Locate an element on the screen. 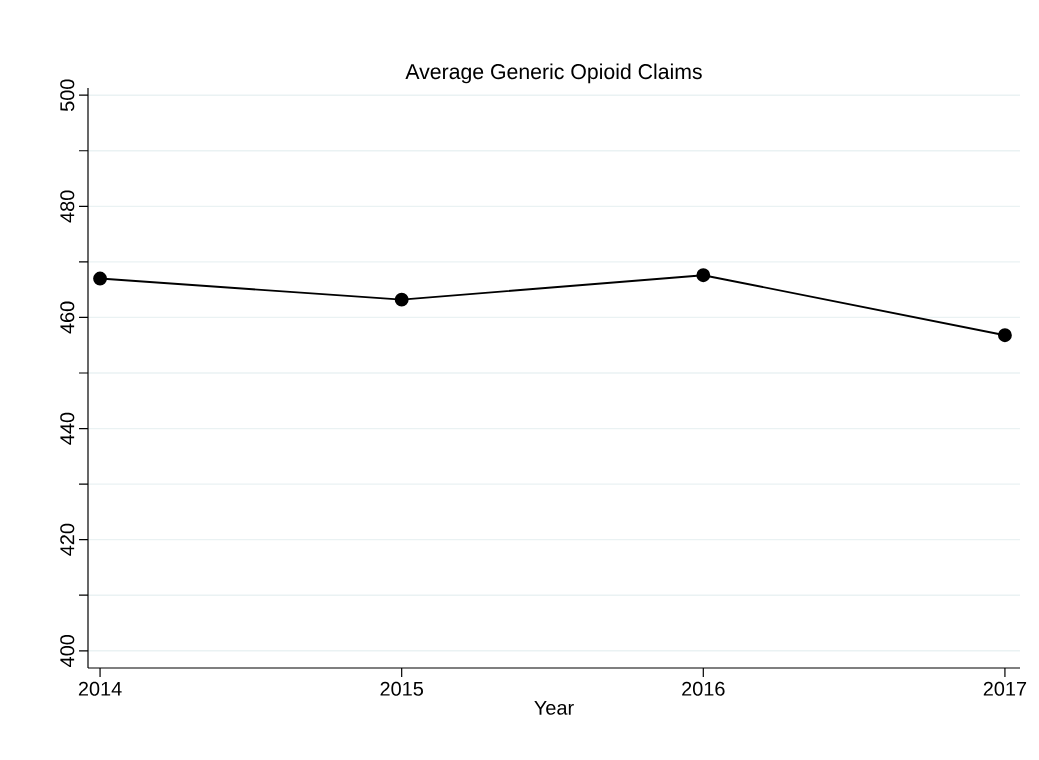 Image resolution: width=1039 pixels, height=760 pixels. y-tick-label: 460 is located at coordinates (67, 317).